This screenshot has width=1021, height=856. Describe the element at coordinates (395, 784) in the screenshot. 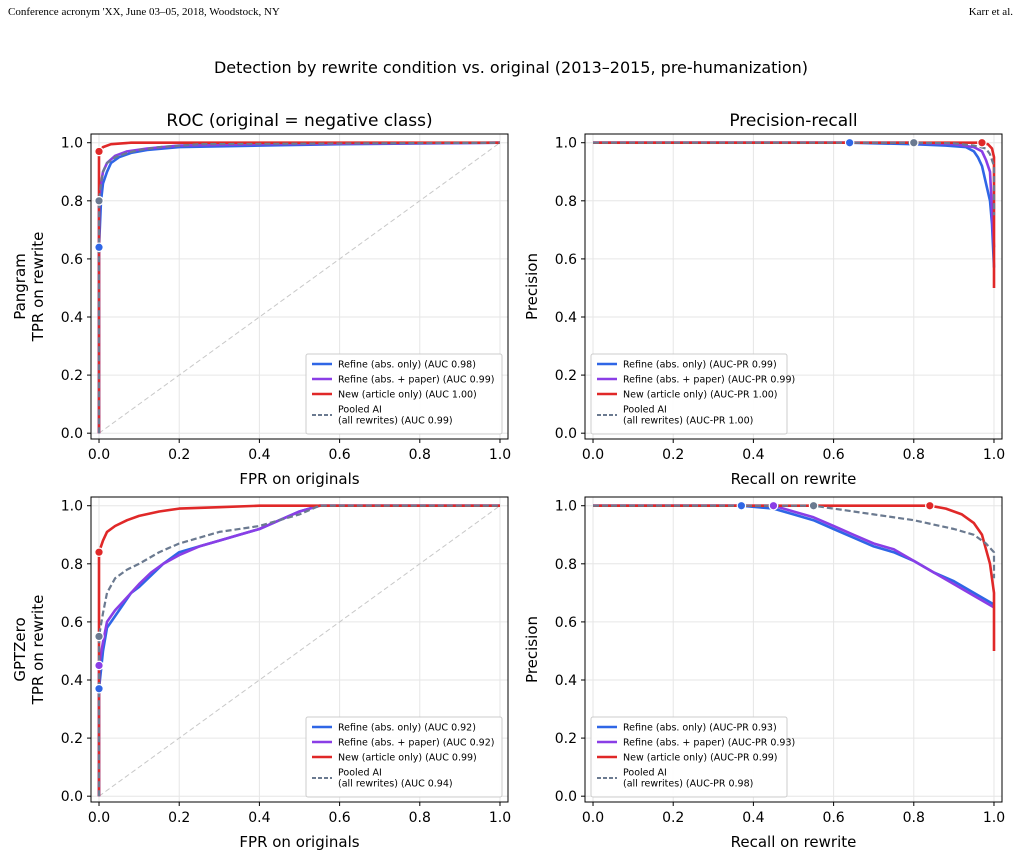

I see `legend-label: (all rewrites) (AUC 0.94)` at that location.